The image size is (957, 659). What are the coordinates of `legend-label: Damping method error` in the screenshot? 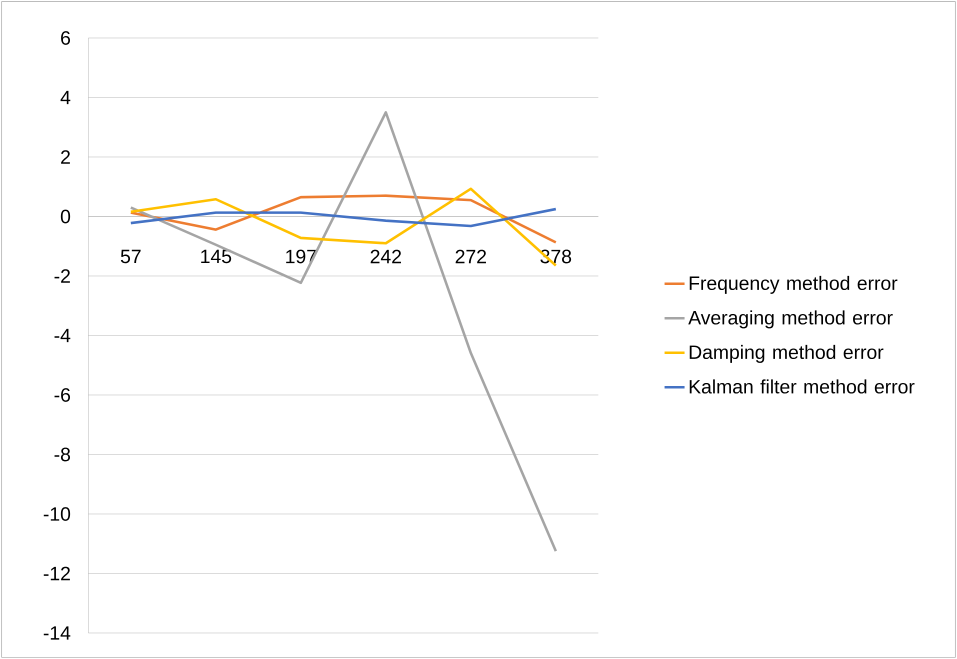 It's located at (787, 353).